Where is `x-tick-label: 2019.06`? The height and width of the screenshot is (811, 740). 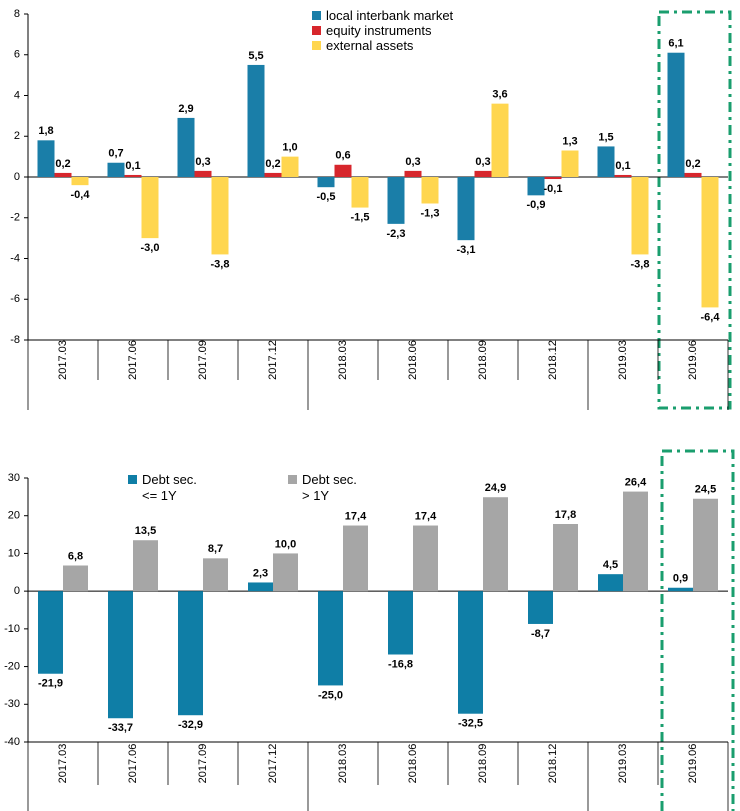
x-tick-label: 2019.06 is located at coordinates (693, 360).